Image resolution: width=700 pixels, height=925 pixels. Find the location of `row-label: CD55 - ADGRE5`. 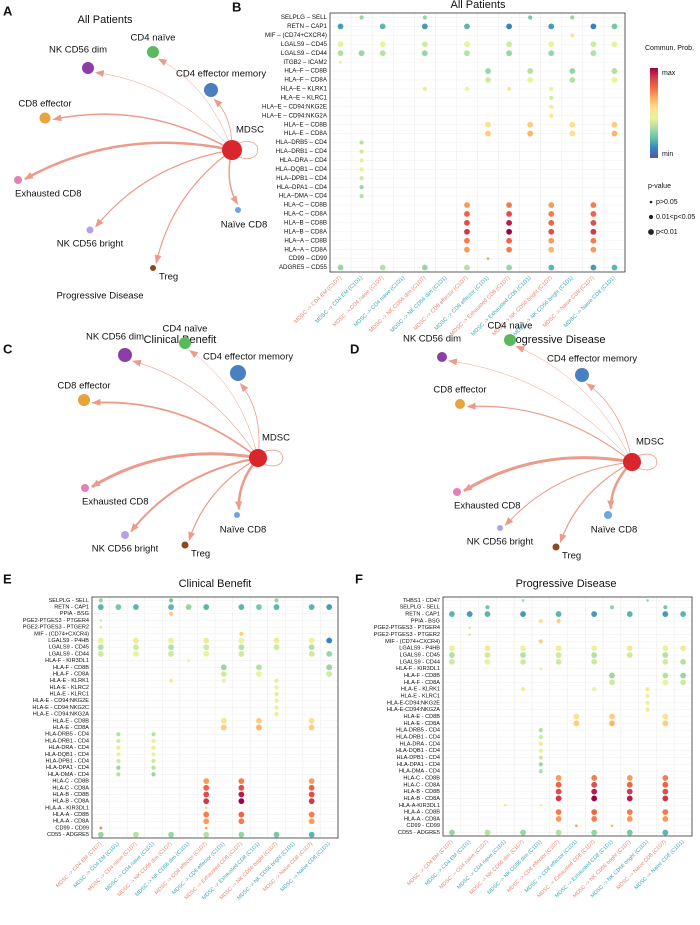

row-label: CD55 - ADGRE5 is located at coordinates (419, 833).